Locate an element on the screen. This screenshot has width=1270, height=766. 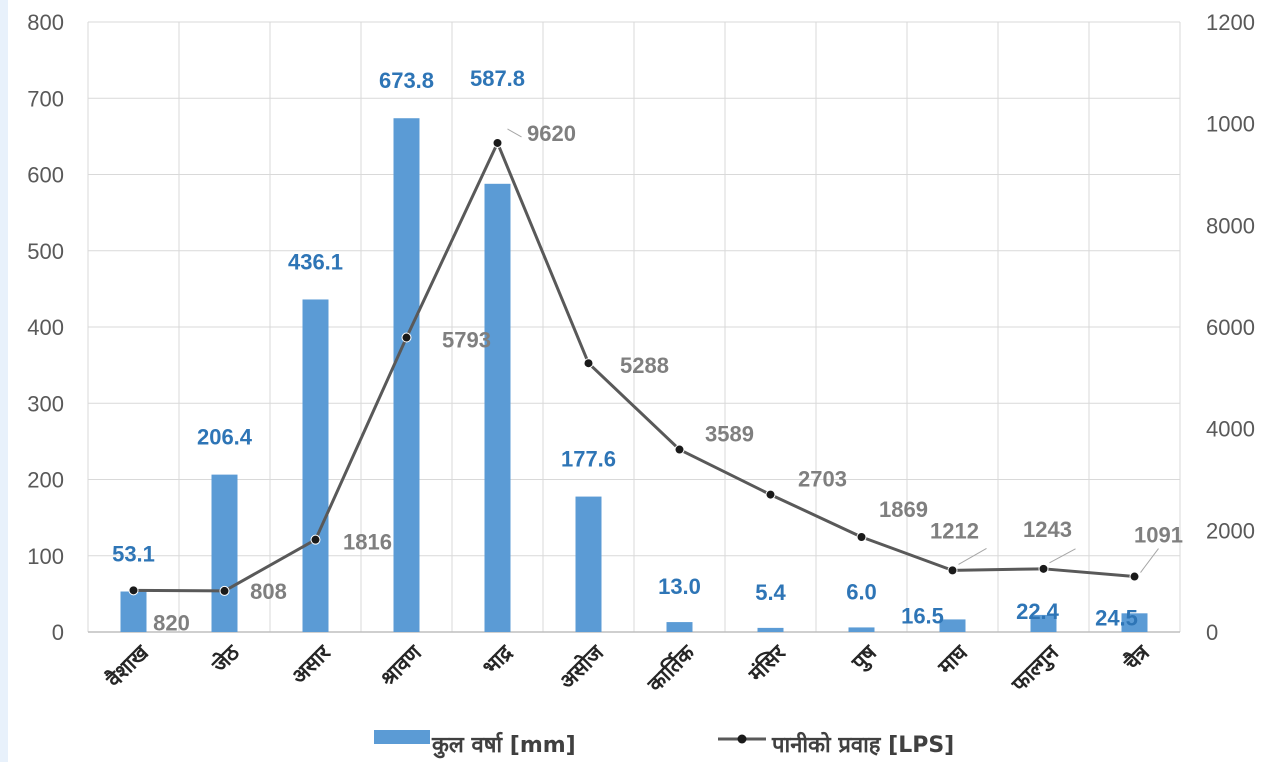
category-label: असार is located at coordinates (311, 664).